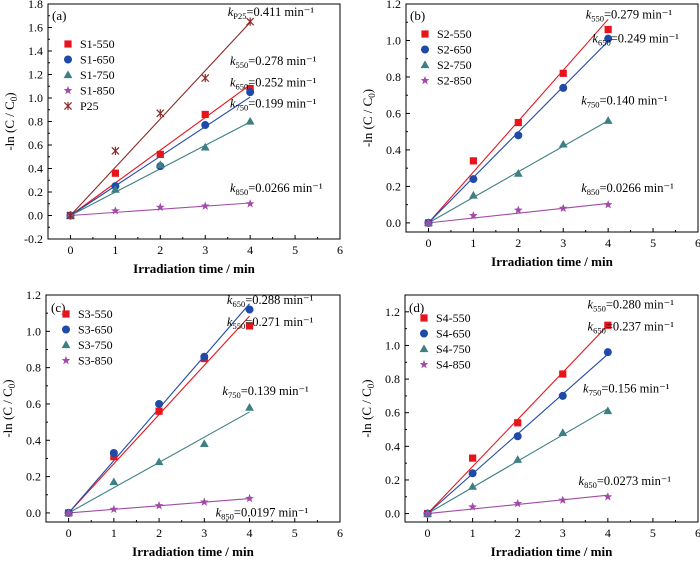 The image size is (700, 570). What do you see at coordinates (595, 393) in the screenshot?
I see `rate-k-subscript: 750` at bounding box center [595, 393].